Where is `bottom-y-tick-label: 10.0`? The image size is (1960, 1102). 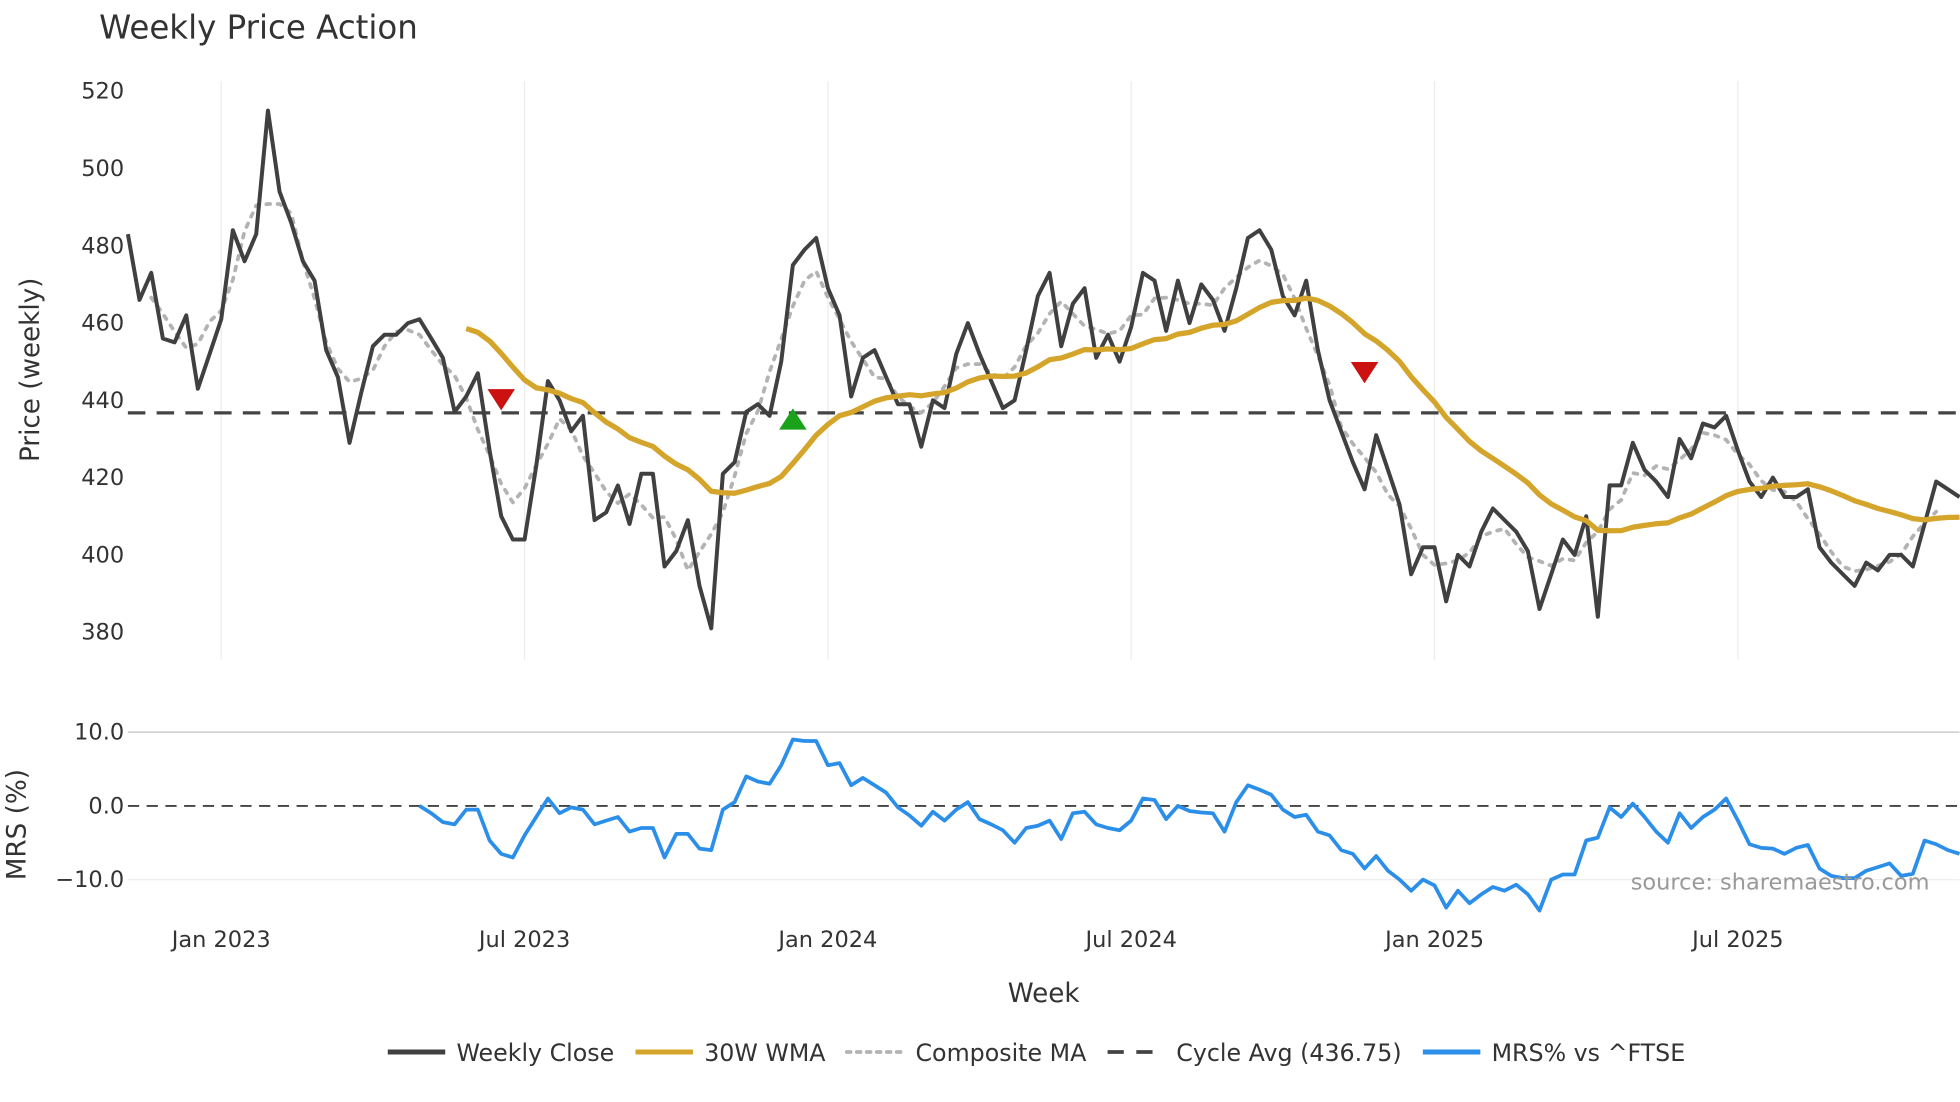
bottom-y-tick-label: 10.0 is located at coordinates (99, 733).